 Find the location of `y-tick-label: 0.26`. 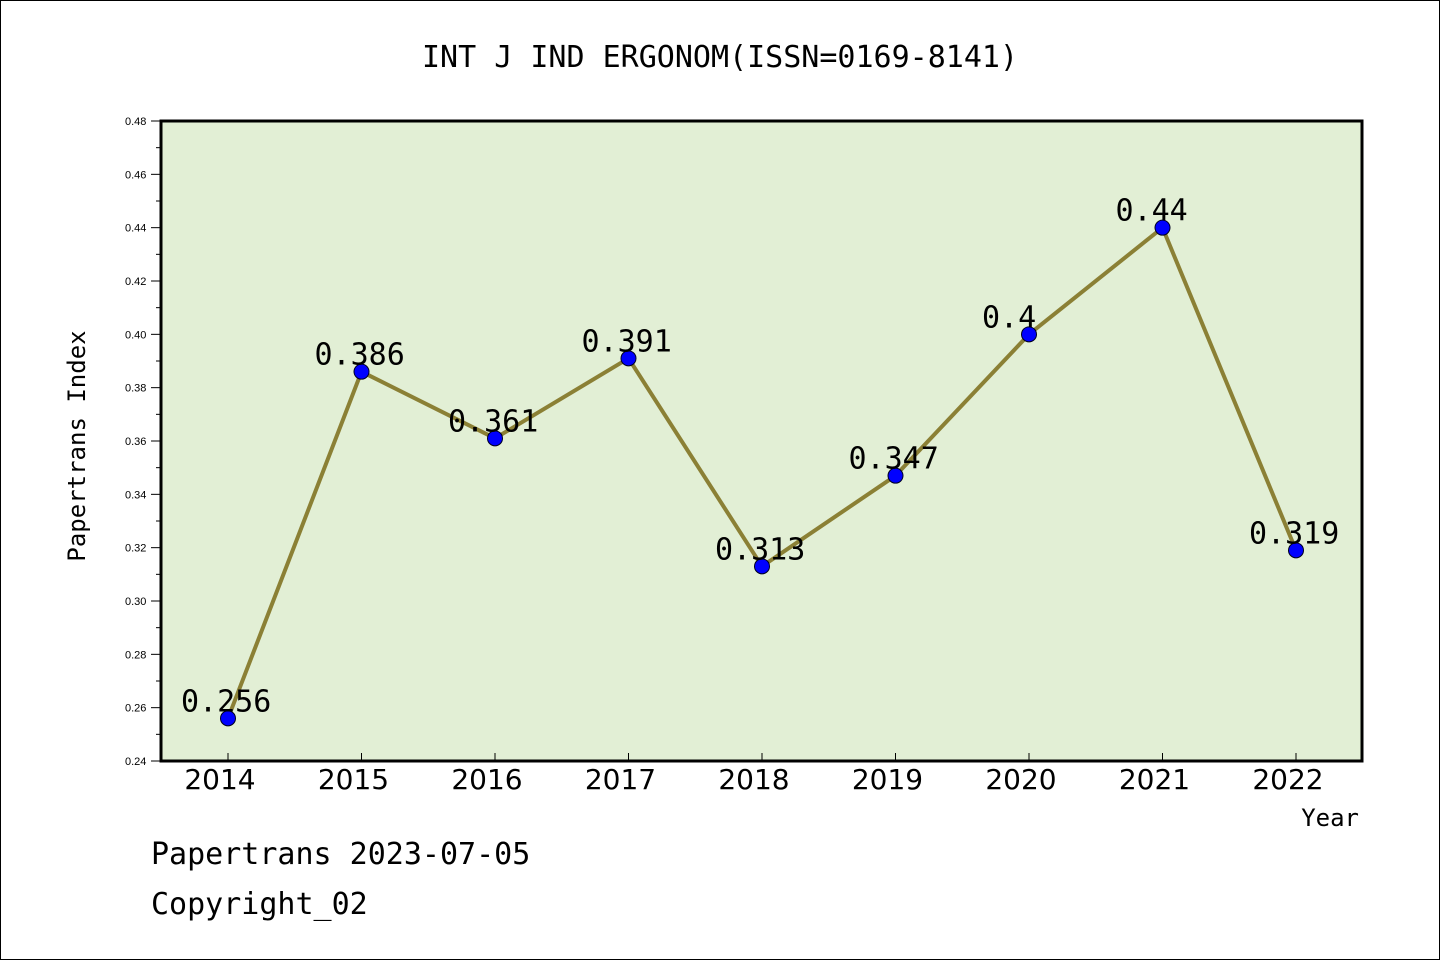

y-tick-label: 0.26 is located at coordinates (135, 709).